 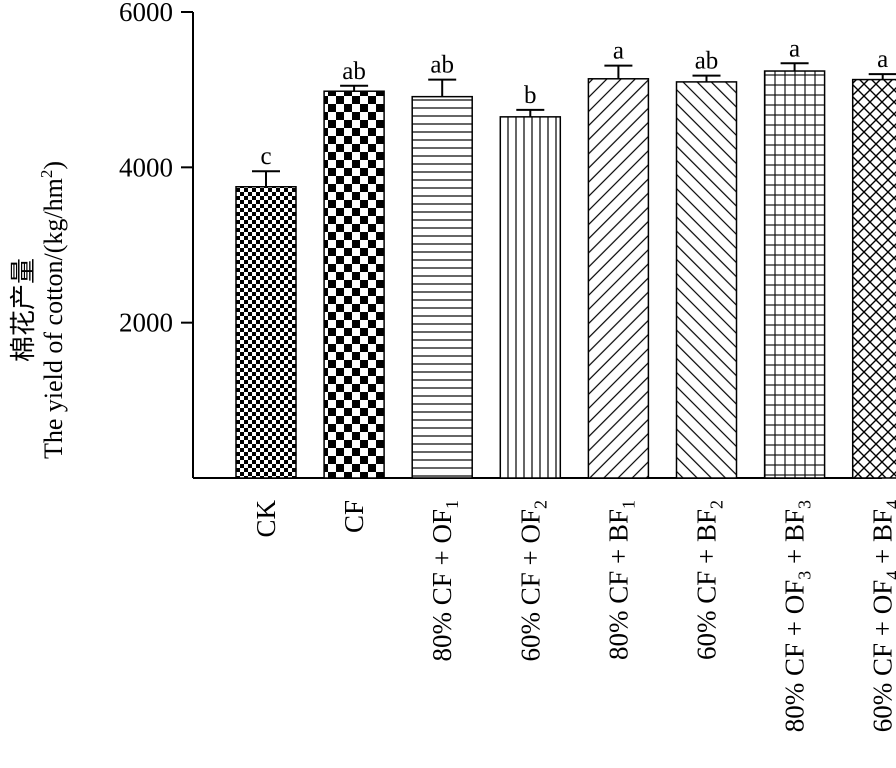 I want to click on x-tick-label: 60% CF + BF2, so click(x=709, y=580).